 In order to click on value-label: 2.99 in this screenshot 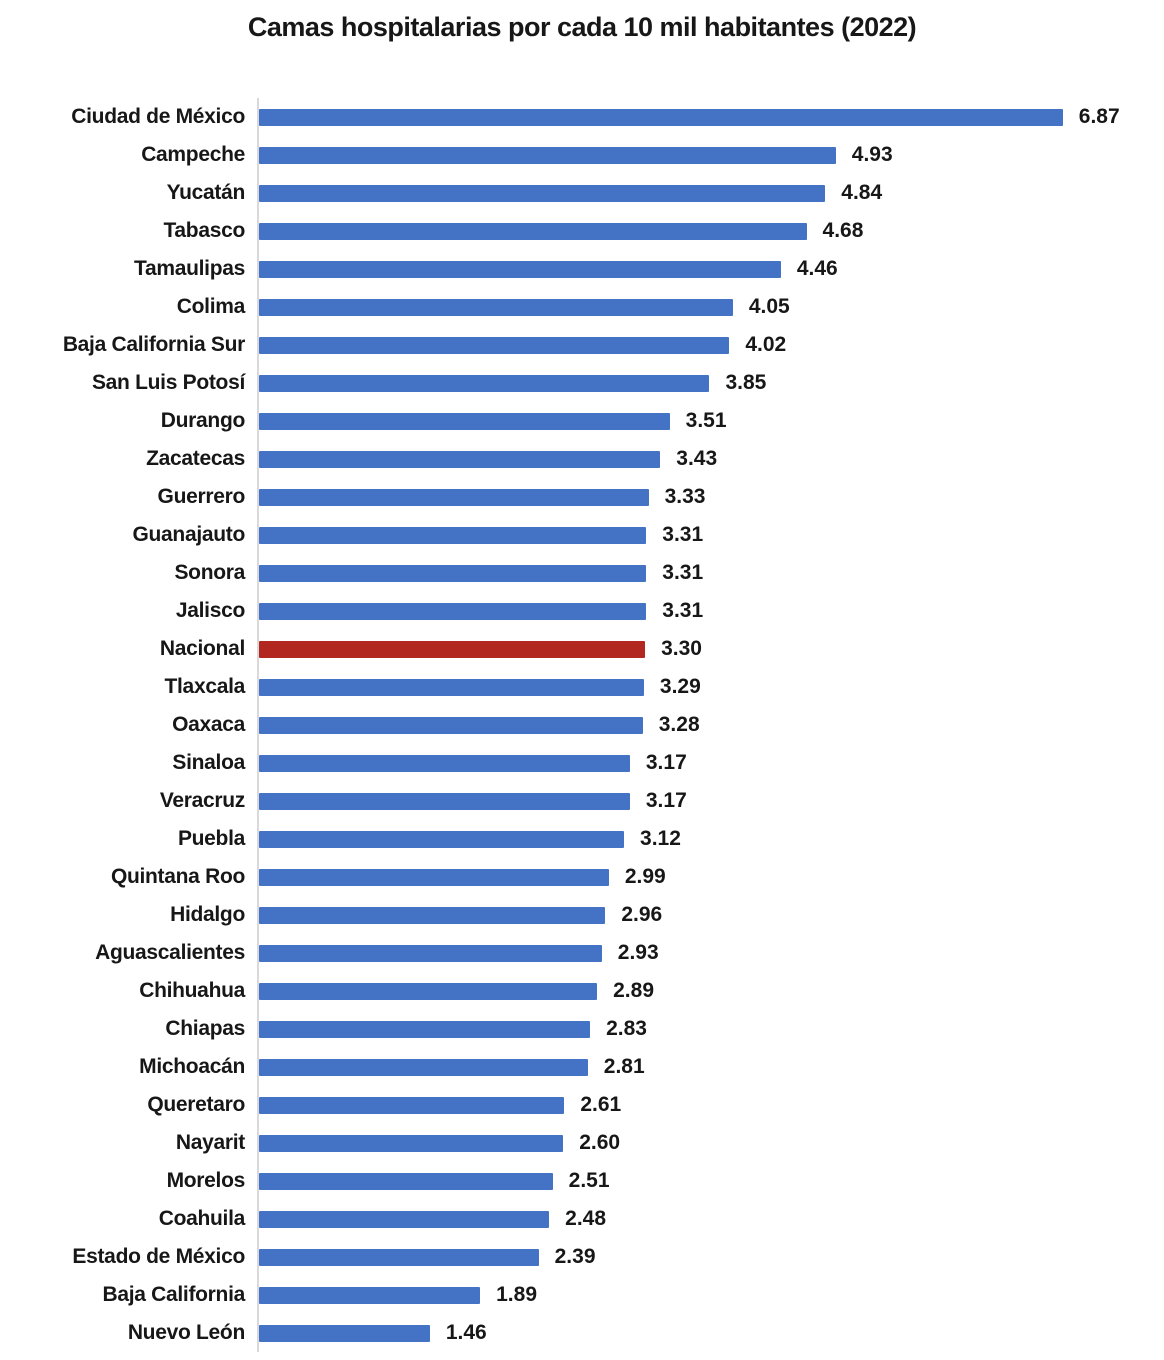, I will do `click(645, 876)`.